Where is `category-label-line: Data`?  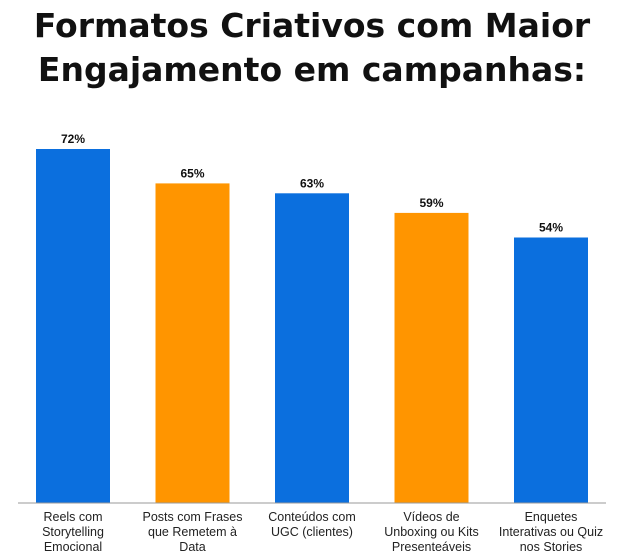 category-label-line: Data is located at coordinates (192, 547).